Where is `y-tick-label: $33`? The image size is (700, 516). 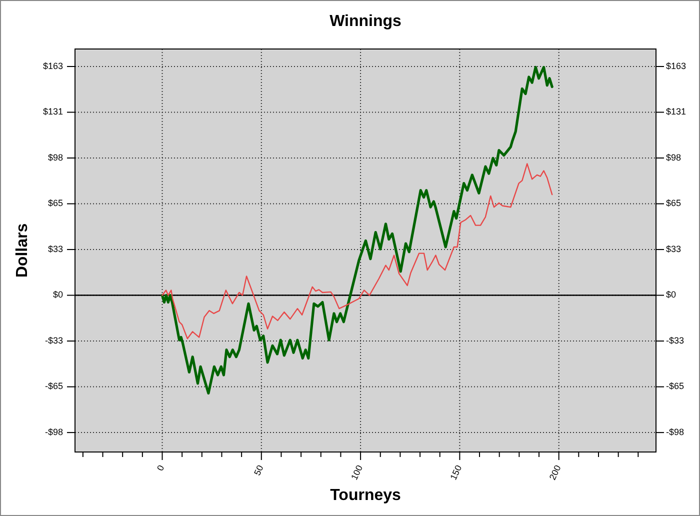
y-tick-label: $33 is located at coordinates (55, 249).